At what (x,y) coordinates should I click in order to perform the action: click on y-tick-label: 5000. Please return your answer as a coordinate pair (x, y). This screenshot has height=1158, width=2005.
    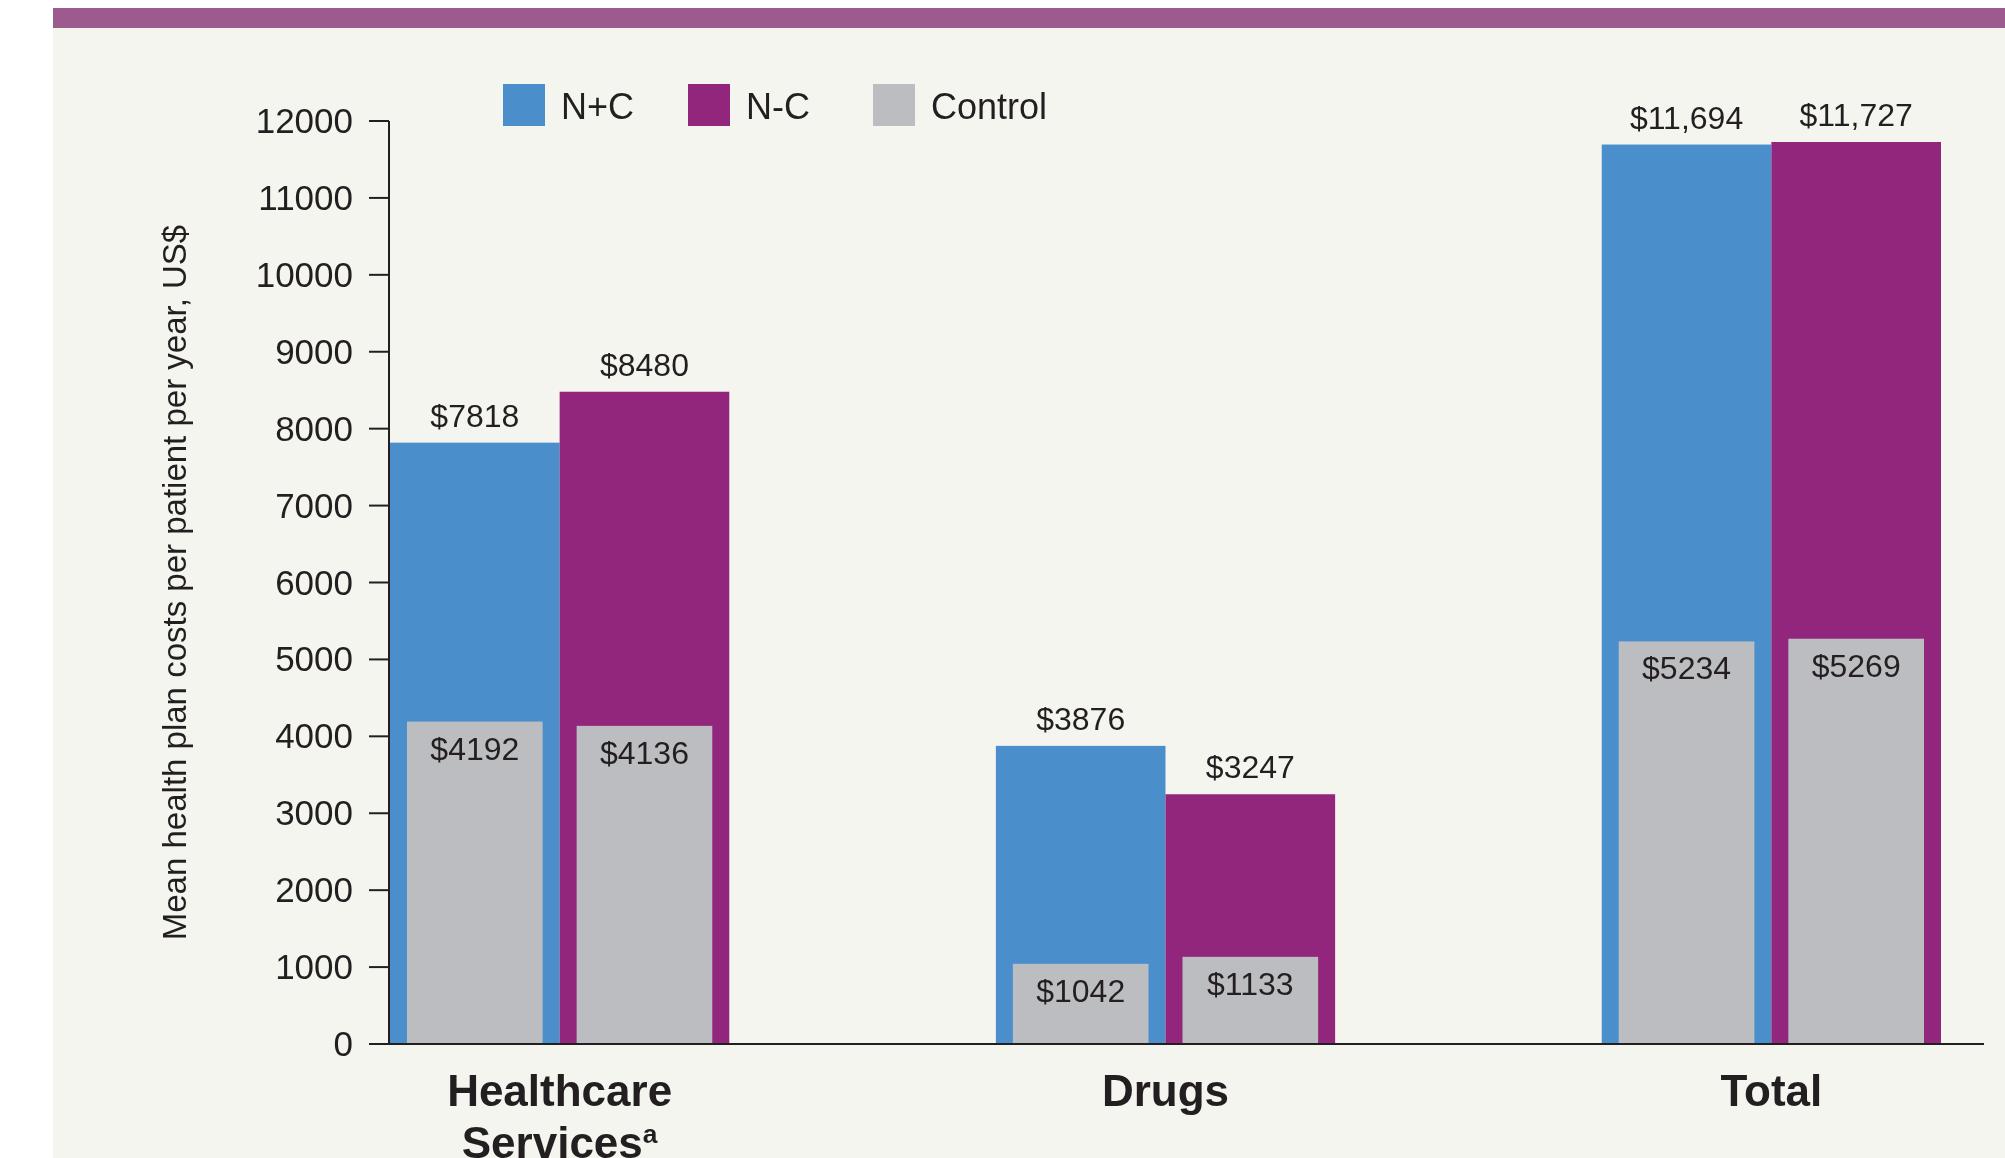
    Looking at the image, I should click on (314, 659).